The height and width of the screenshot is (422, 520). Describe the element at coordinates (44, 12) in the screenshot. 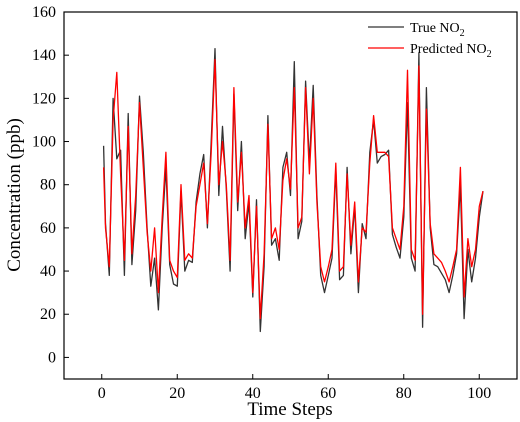

I see `y-tick-label: 160` at that location.